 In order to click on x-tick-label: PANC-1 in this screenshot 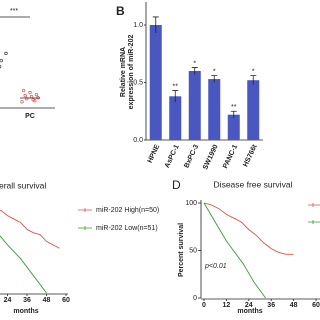, I will do `click(230, 157)`.